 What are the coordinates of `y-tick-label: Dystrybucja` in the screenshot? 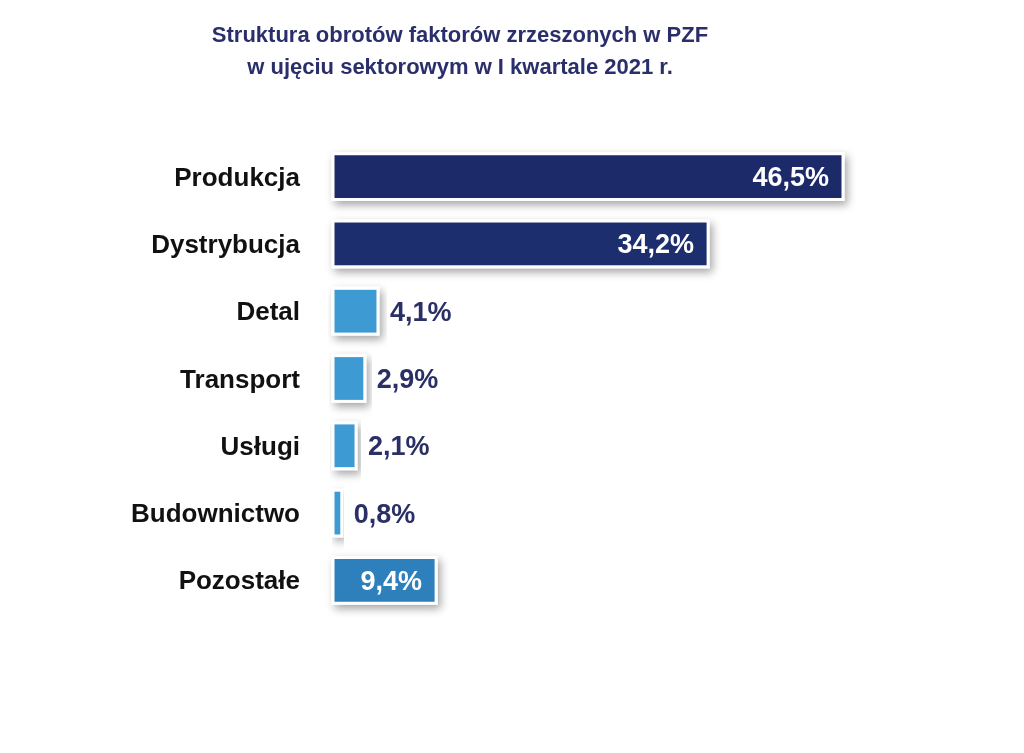 It's located at (226, 244).